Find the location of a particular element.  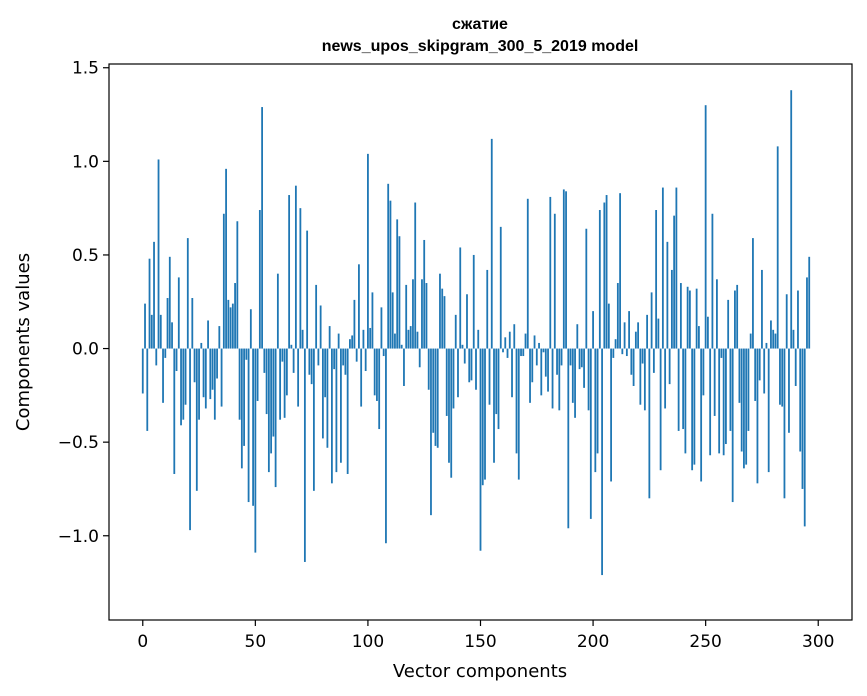

y-axis-label: Components values is located at coordinates (23, 342).